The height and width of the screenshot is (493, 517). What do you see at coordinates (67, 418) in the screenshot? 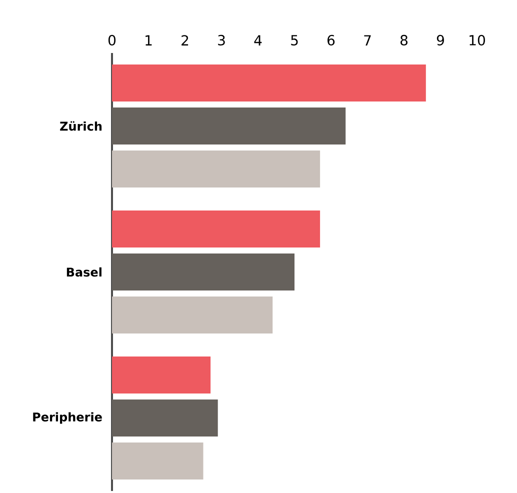
I see `y-tick-label: Peripherie` at bounding box center [67, 418].